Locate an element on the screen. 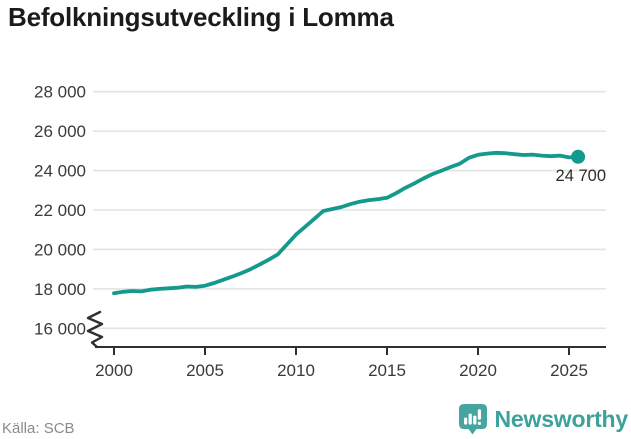 The height and width of the screenshot is (439, 631). y-axis-label: 26 000 is located at coordinates (60, 131).